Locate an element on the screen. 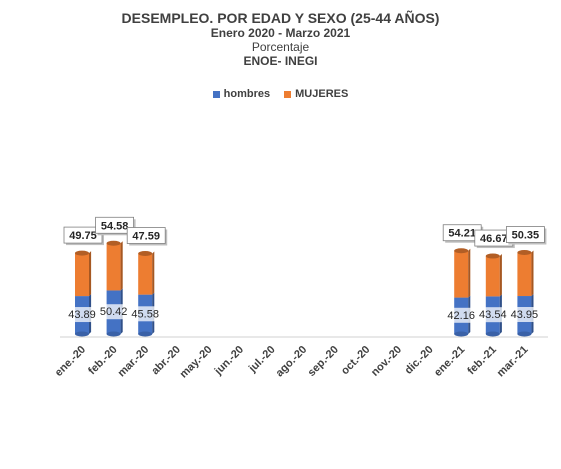  data-label-mujeres: 49.75 is located at coordinates (83, 236).